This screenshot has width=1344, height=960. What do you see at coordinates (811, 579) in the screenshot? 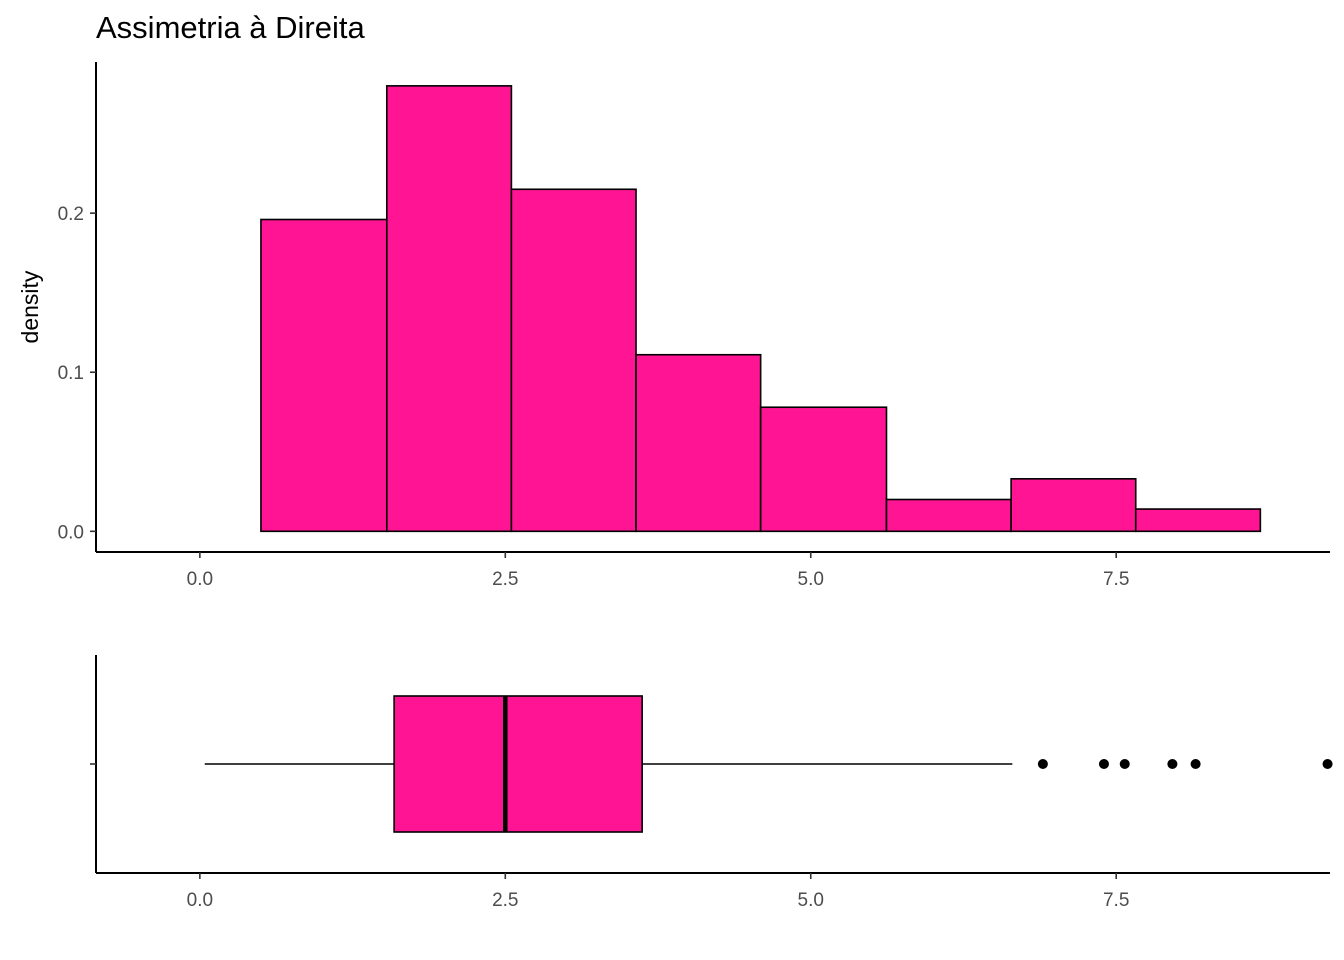
I see `histogram-x-tick-label: 5.0` at bounding box center [811, 579].